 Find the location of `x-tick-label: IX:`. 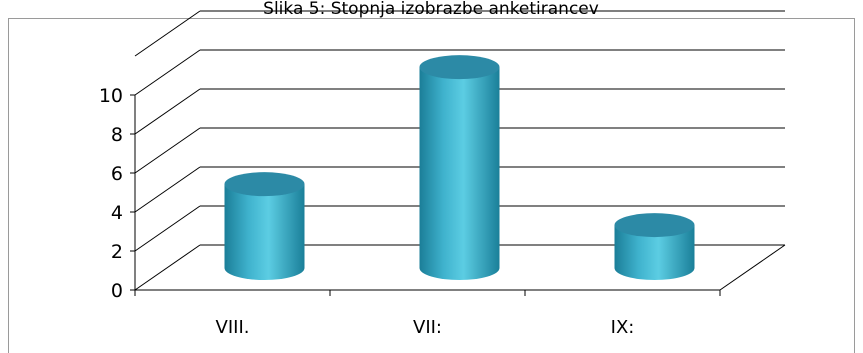

x-tick-label: IX: is located at coordinates (623, 327).